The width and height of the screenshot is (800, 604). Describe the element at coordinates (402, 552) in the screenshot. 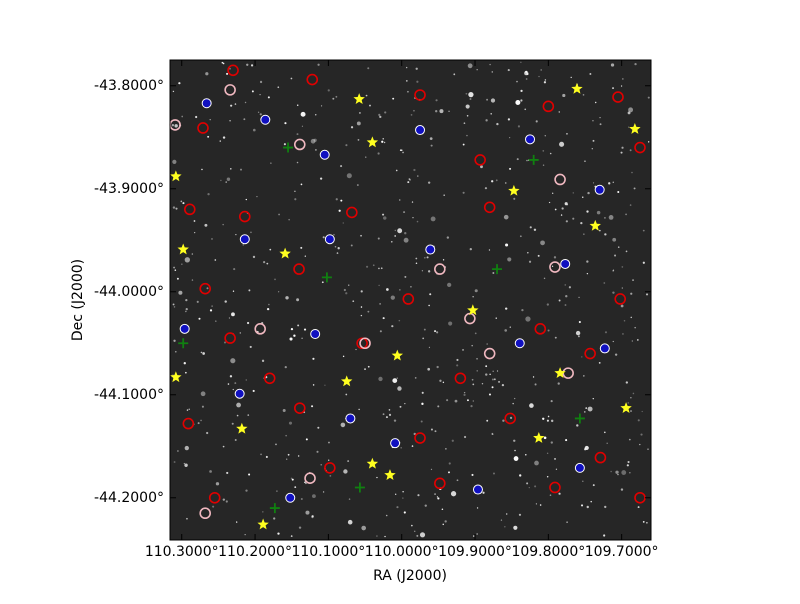

I see `x-tick-label: 110.0000°` at that location.